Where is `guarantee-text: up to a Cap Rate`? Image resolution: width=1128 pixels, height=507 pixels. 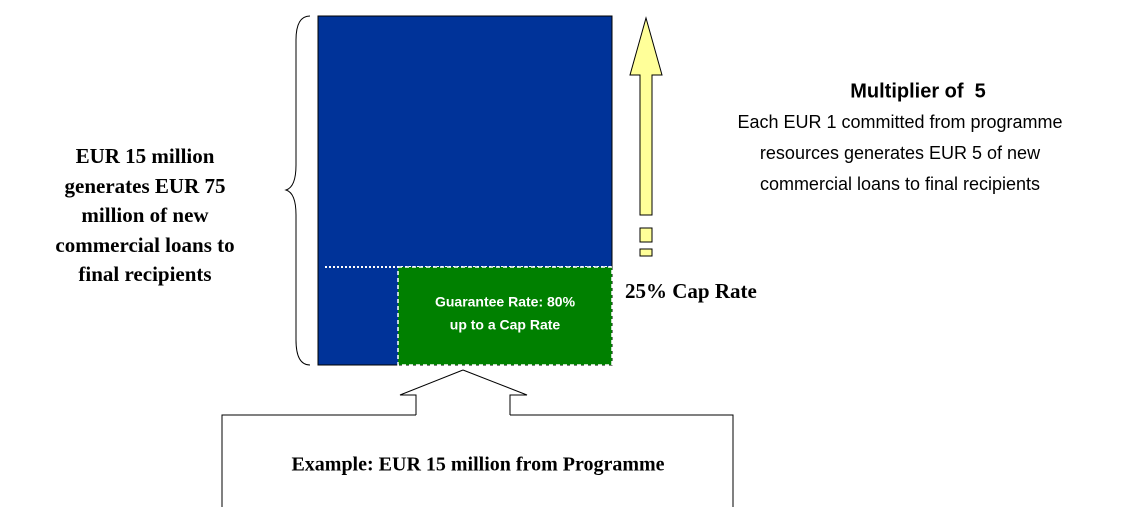
guarantee-text: up to a Cap Rate is located at coordinates (505, 325).